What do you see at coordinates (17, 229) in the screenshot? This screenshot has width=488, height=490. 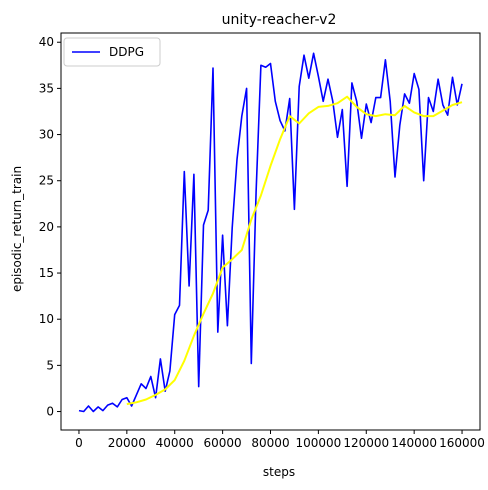 I see `y-axis-label: episodic_return_train` at bounding box center [17, 229].